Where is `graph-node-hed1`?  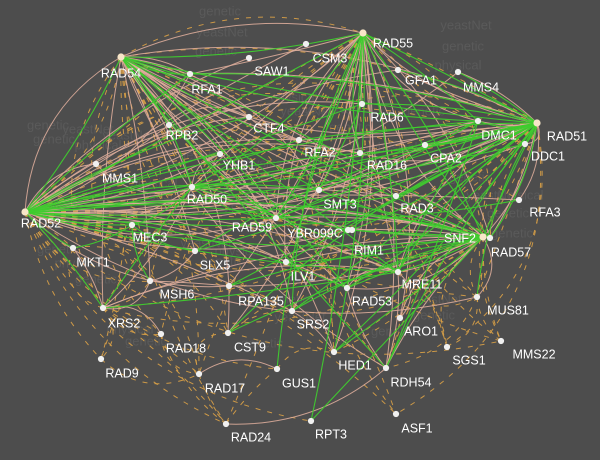 graph-node-hed1 is located at coordinates (334, 352).